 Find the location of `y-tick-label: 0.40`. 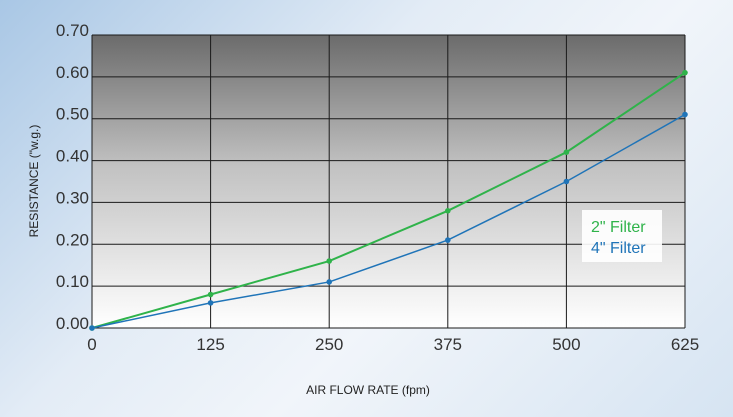

y-tick-label: 0.40 is located at coordinates (72, 156).